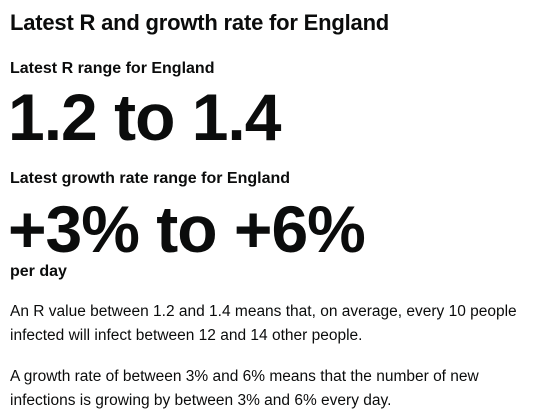 The image size is (550, 420). I want to click on page-title: Latest R and growth rate for England, so click(200, 22).